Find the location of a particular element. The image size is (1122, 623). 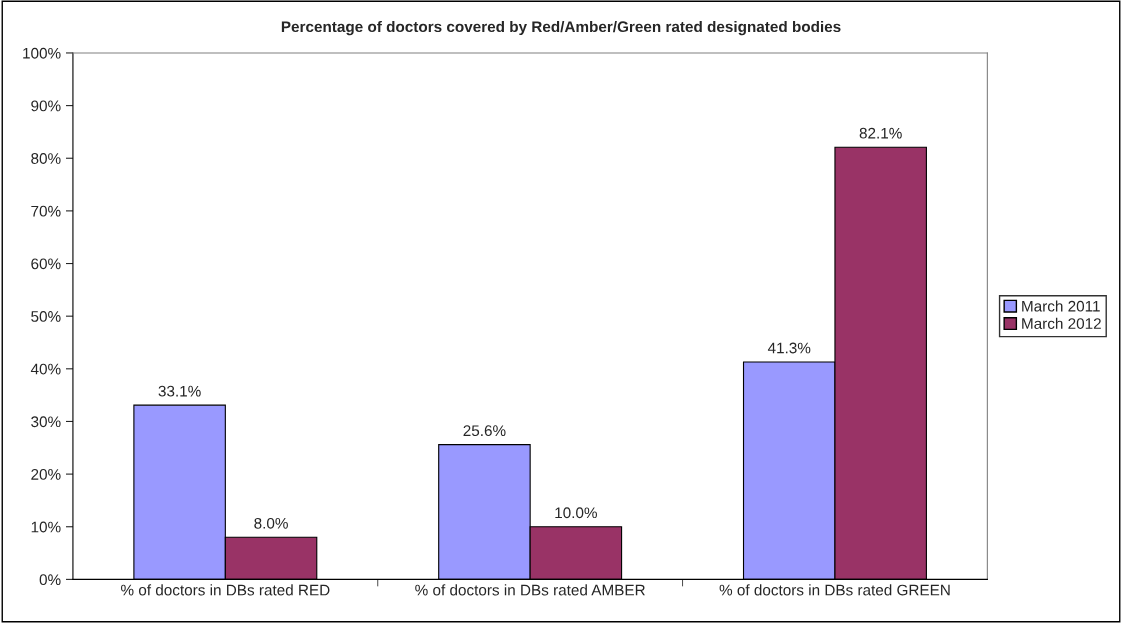

data-label: 82.1% is located at coordinates (880, 133).